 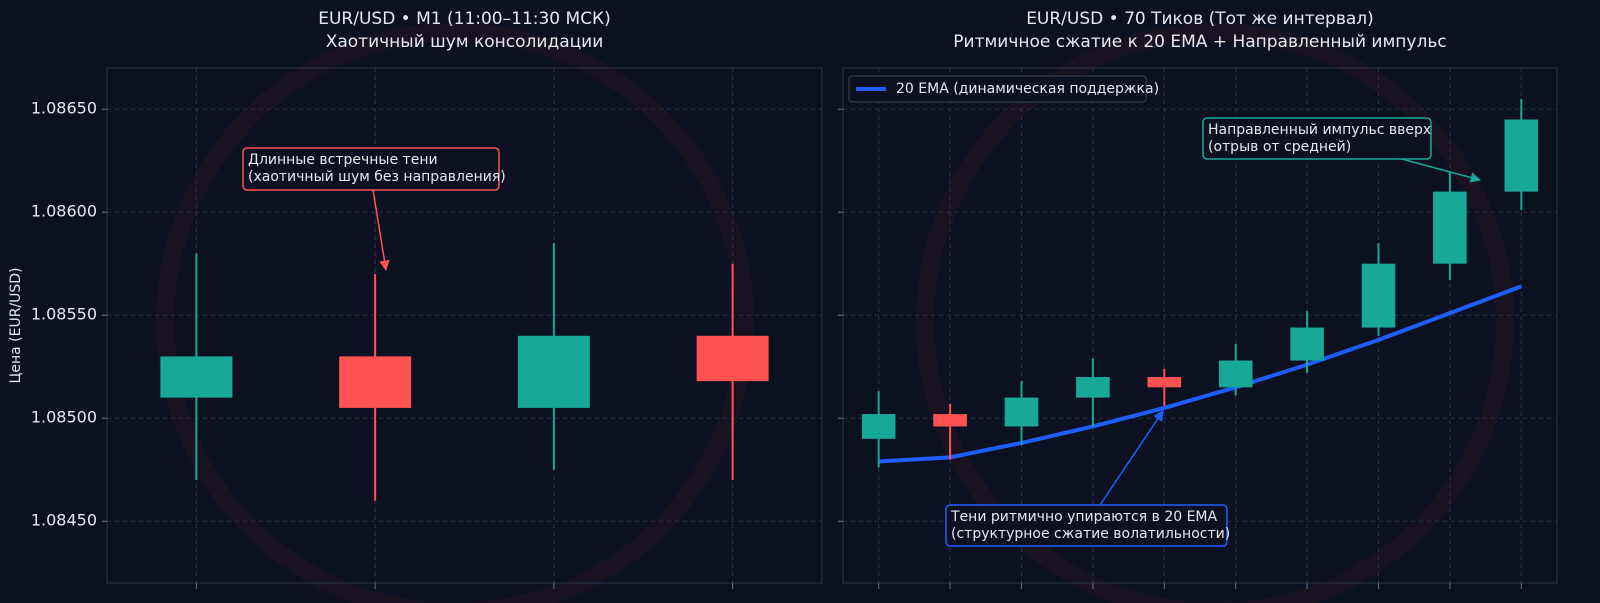 What do you see at coordinates (343, 160) in the screenshot?
I see `annotation-text: Длинные встречные тени` at bounding box center [343, 160].